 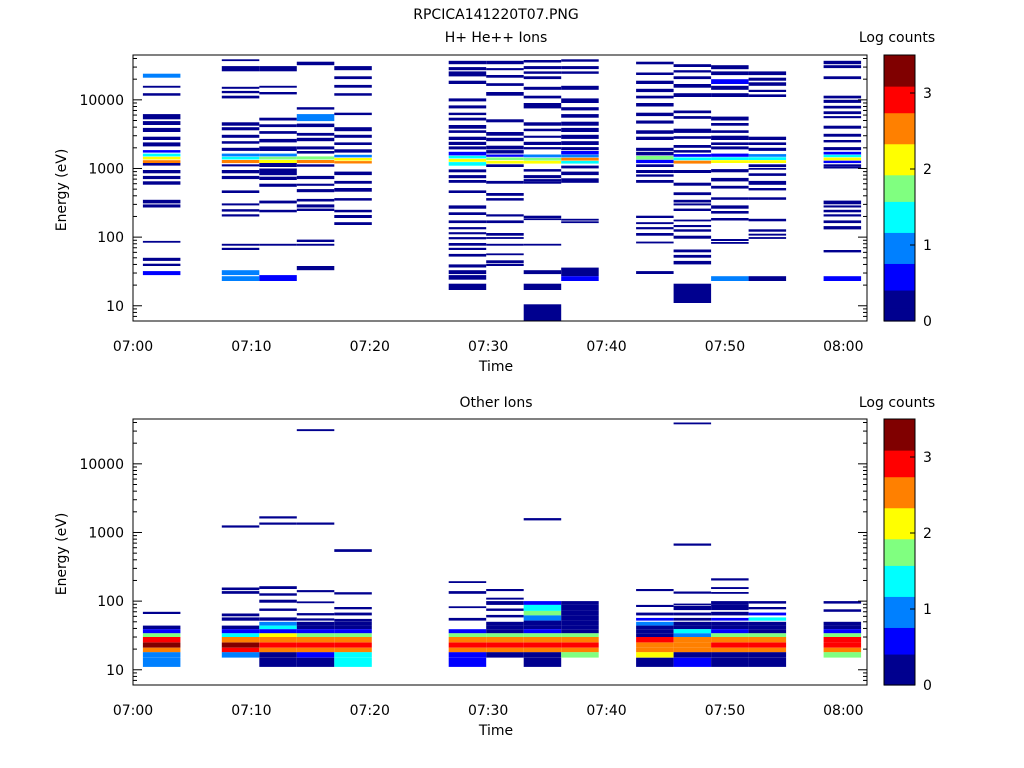 What do you see at coordinates (495, 367) in the screenshot?
I see `x-axis-label-h-he-ions: Time` at bounding box center [495, 367].